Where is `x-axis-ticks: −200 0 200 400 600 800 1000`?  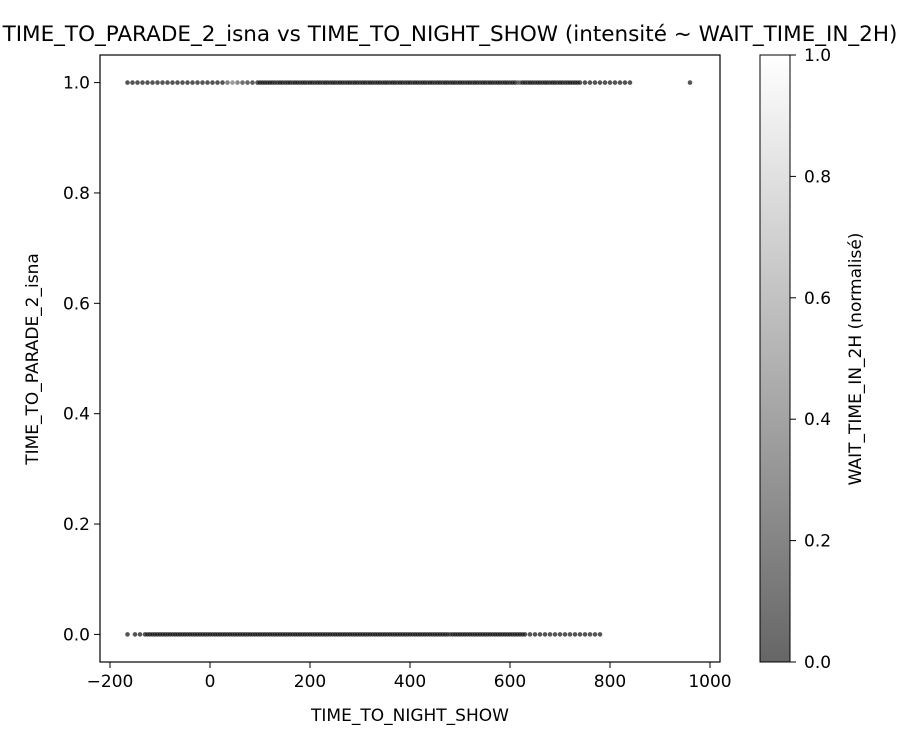
x-axis-ticks: −200 0 200 400 600 800 1000 is located at coordinates (409, 677).